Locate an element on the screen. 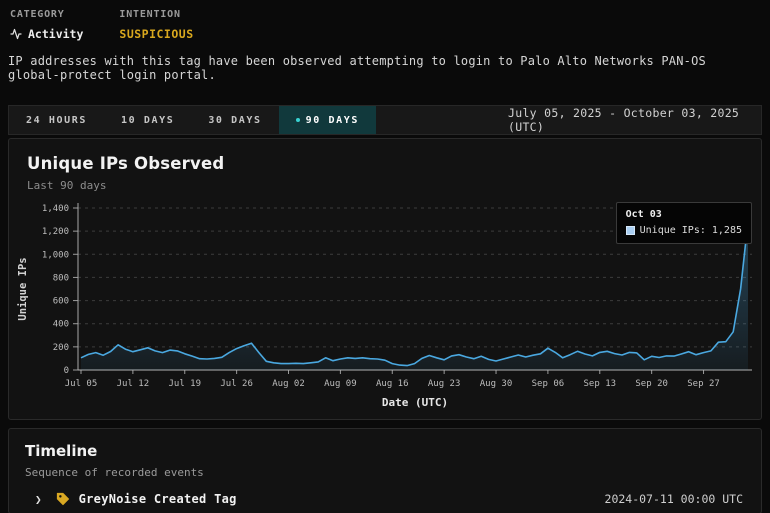 Image resolution: width=770 pixels, height=513 pixels. activity-pulse-icon is located at coordinates (16, 34).